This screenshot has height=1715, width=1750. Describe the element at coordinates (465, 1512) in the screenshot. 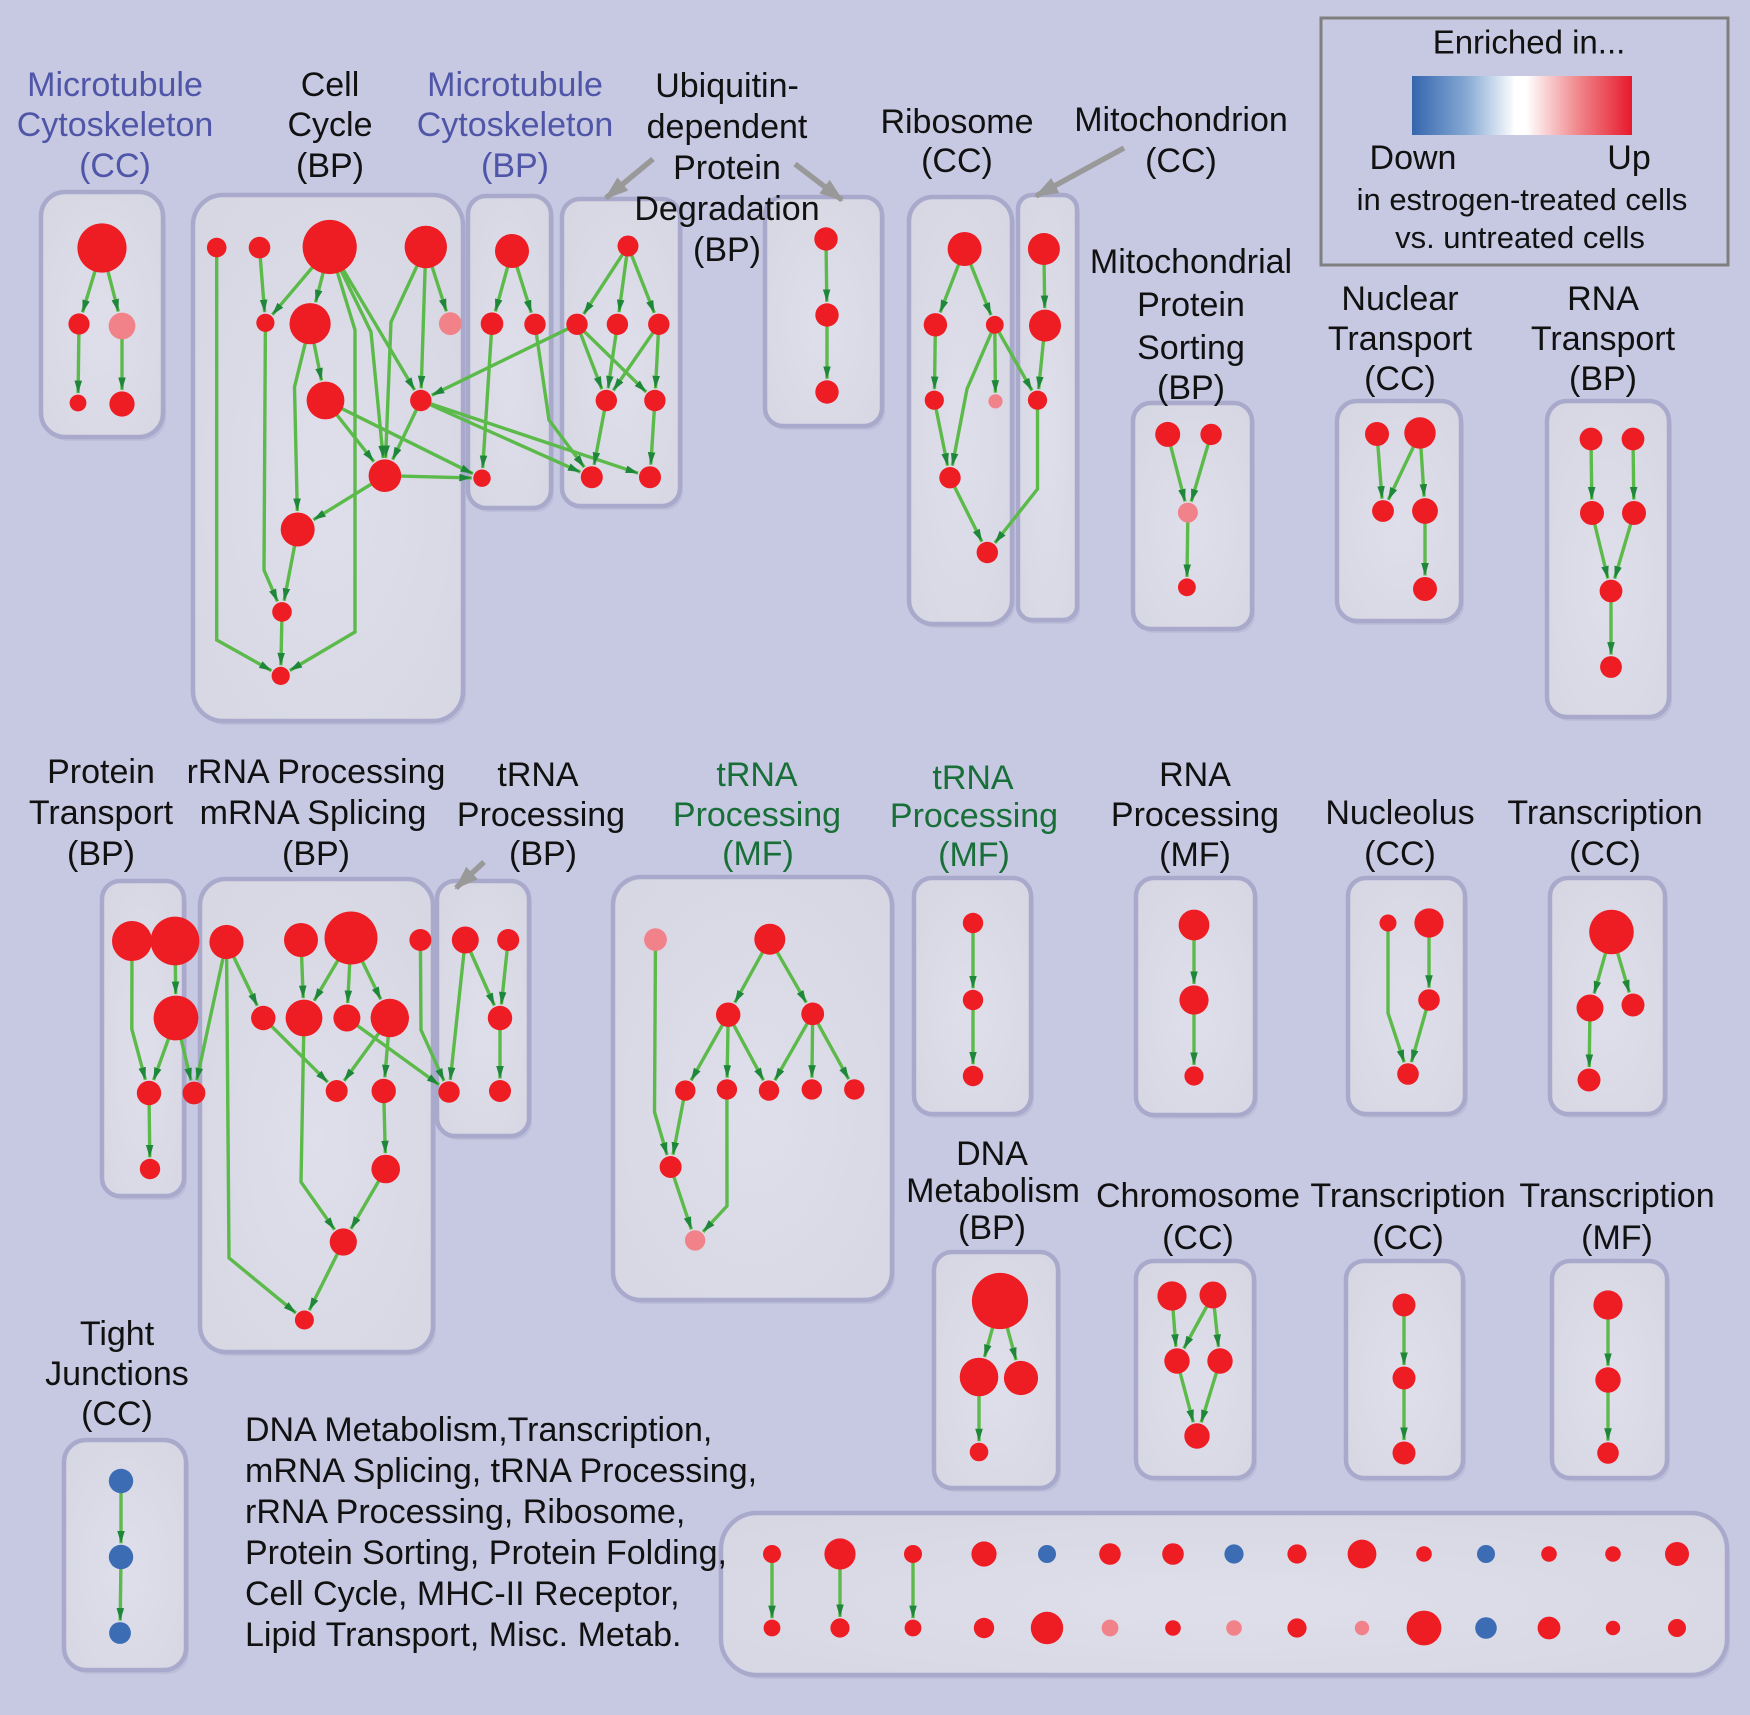

I see `svg-text: rRNA Processing, Ribosome,` at that location.